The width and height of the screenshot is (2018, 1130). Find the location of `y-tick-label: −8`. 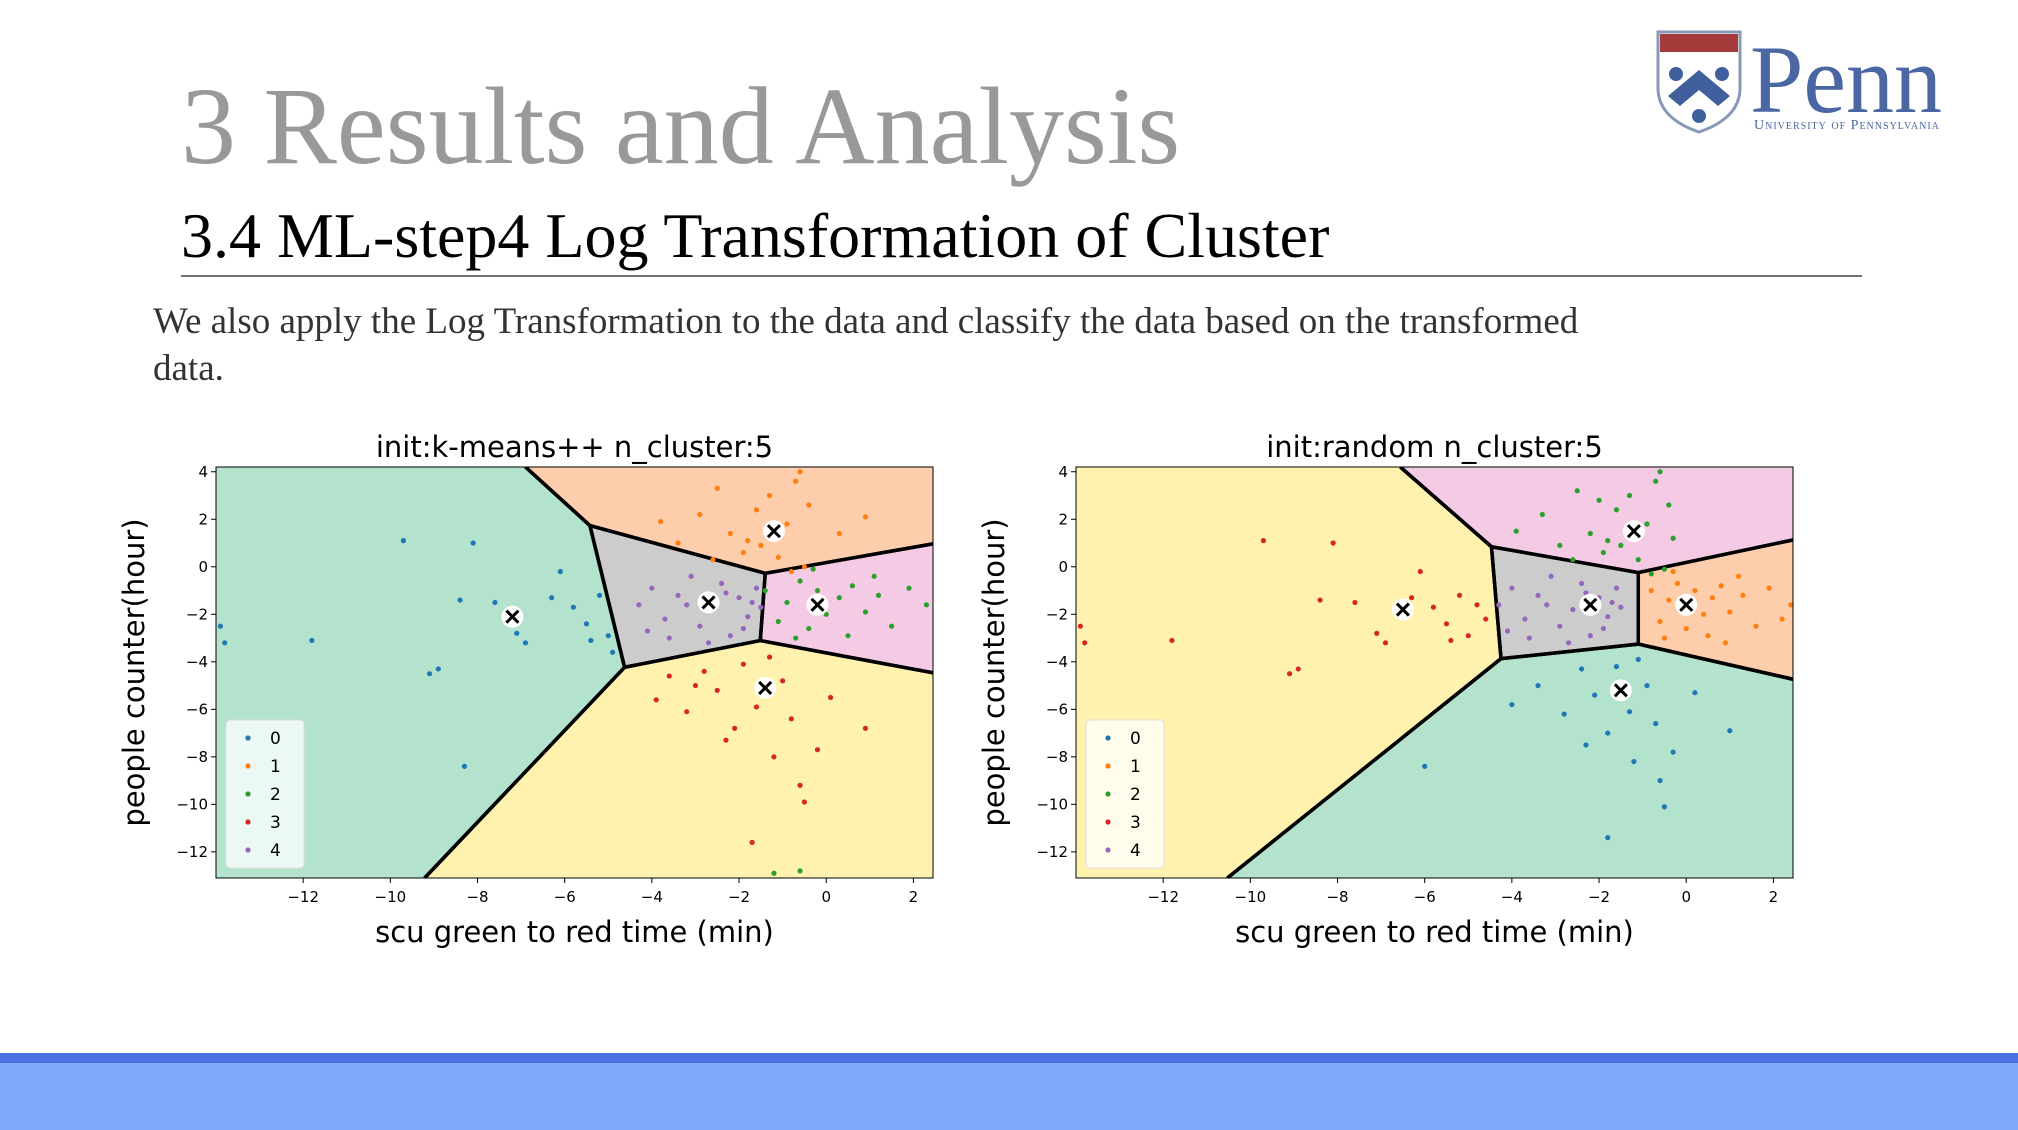

y-tick-label: −8 is located at coordinates (197, 757).